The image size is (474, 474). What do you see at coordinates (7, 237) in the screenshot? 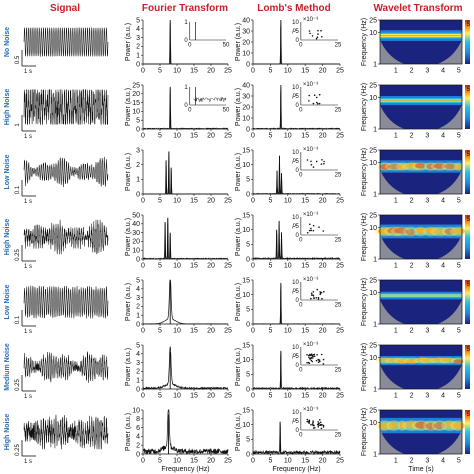
I see `row-label: High Noise` at bounding box center [7, 237].